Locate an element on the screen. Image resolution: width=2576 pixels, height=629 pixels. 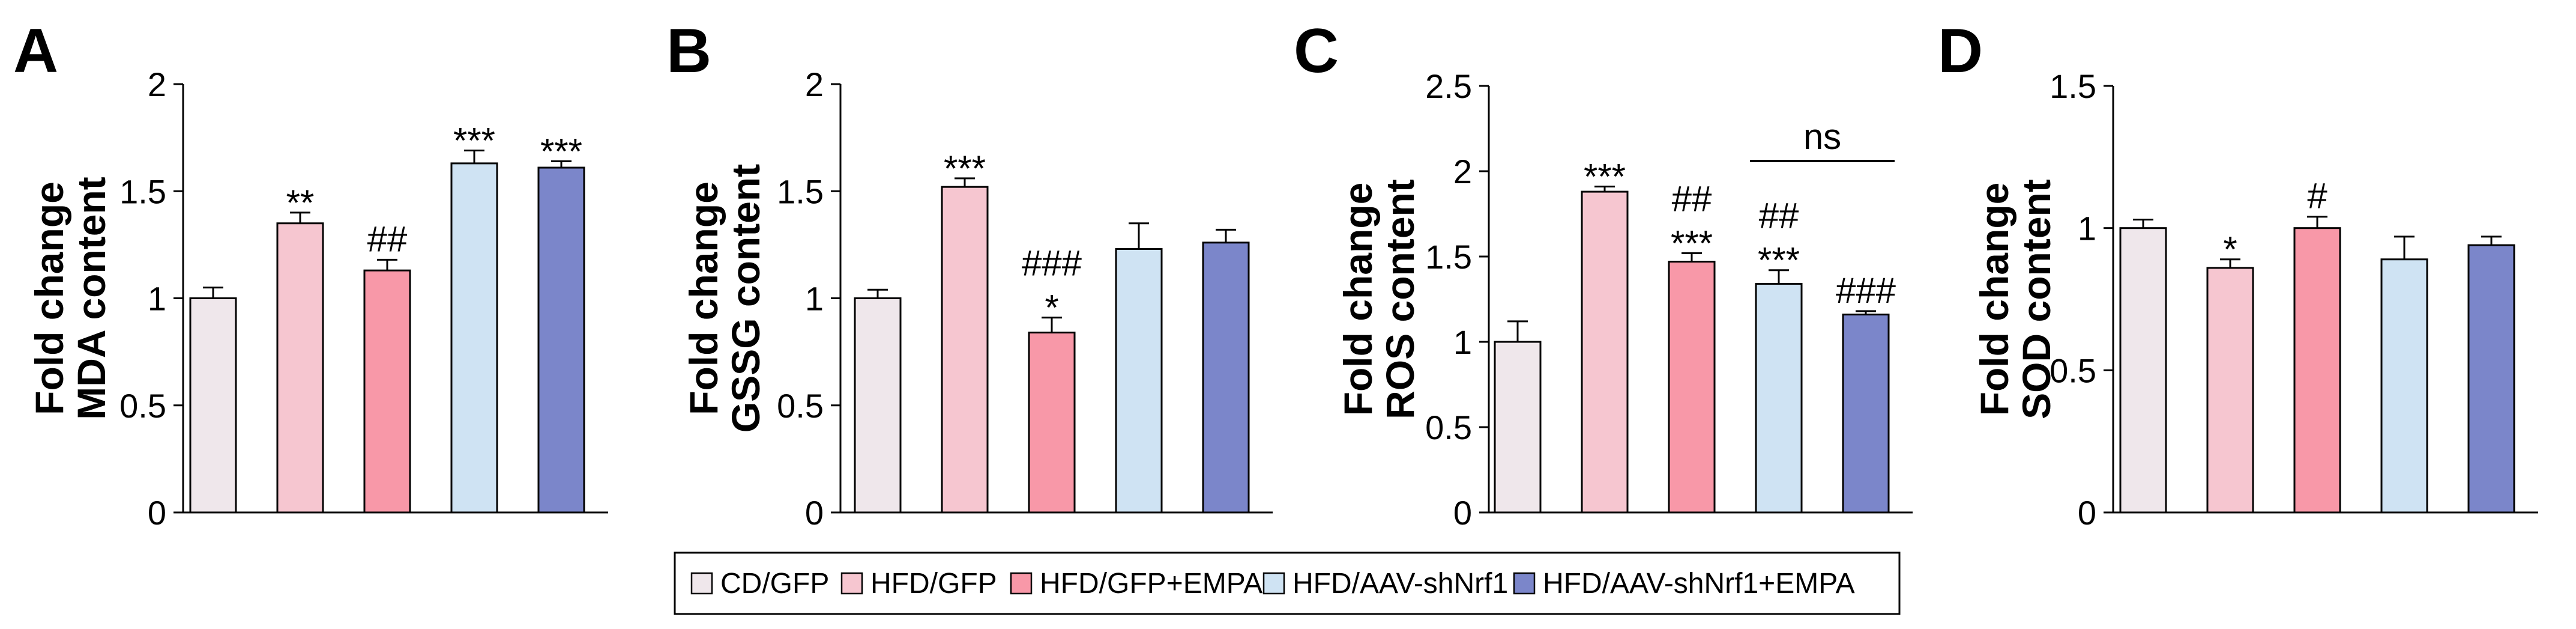
legend-label: HFD/GFP is located at coordinates (933, 584).